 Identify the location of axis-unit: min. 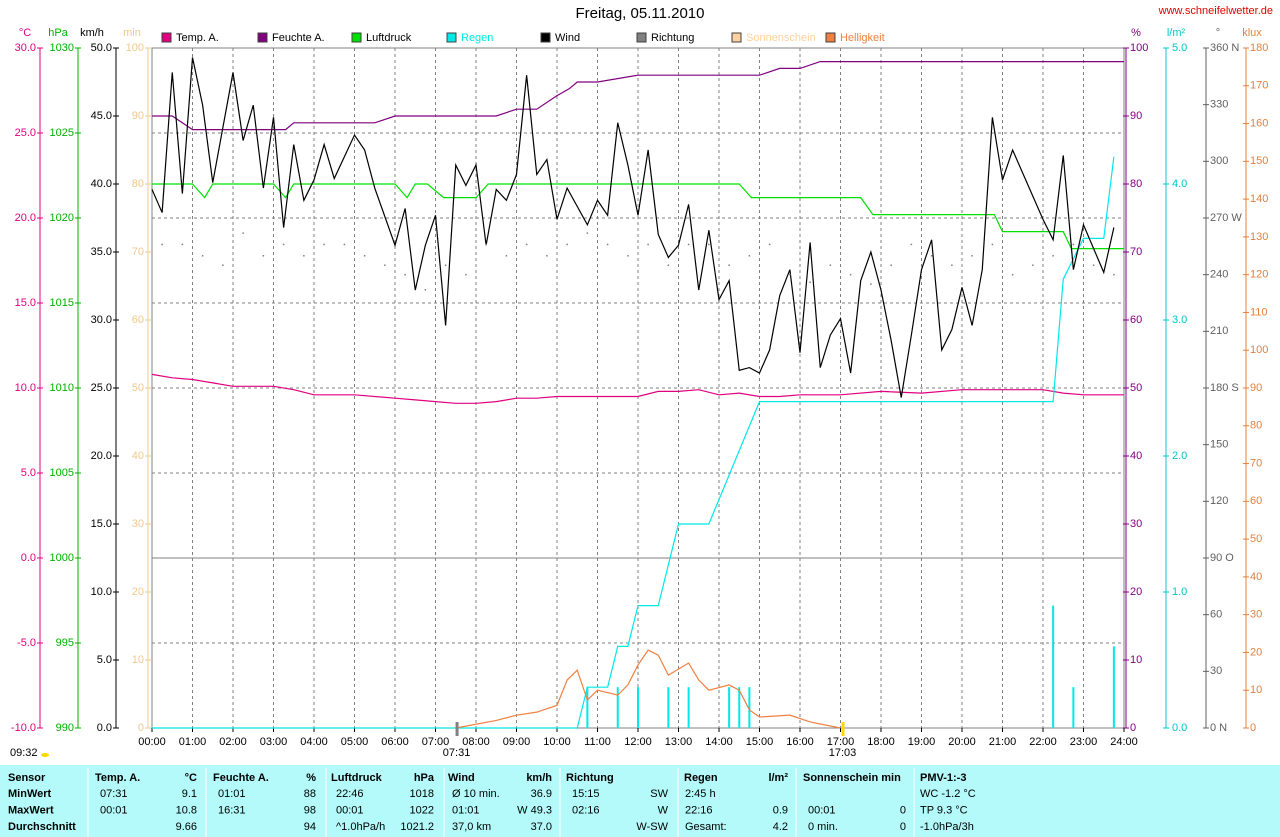
(132, 33).